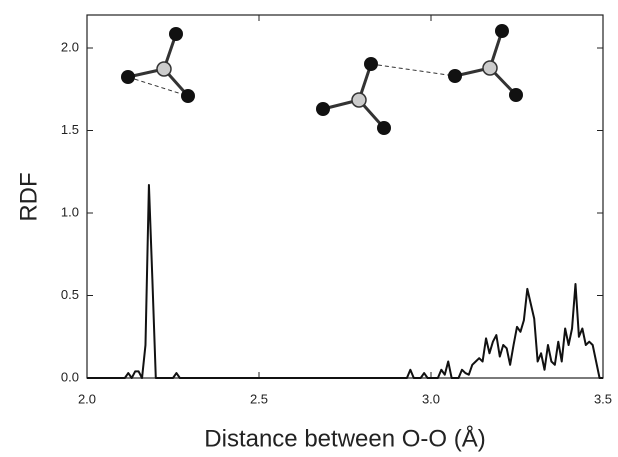 Image resolution: width=618 pixels, height=457 pixels. Describe the element at coordinates (70, 376) in the screenshot. I see `y-tick-label: 0.0` at that location.